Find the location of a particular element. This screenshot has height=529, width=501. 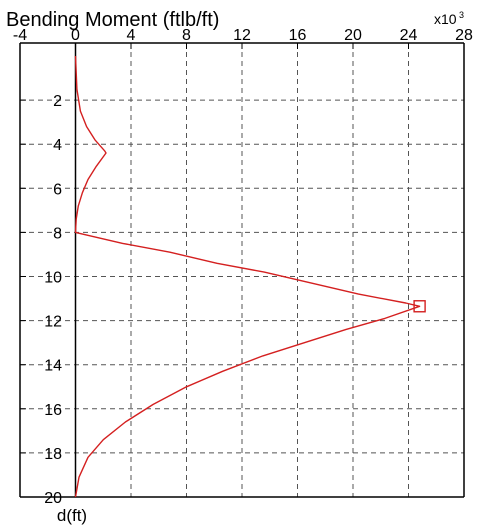

y-tick-label: 2 is located at coordinates (57, 101).